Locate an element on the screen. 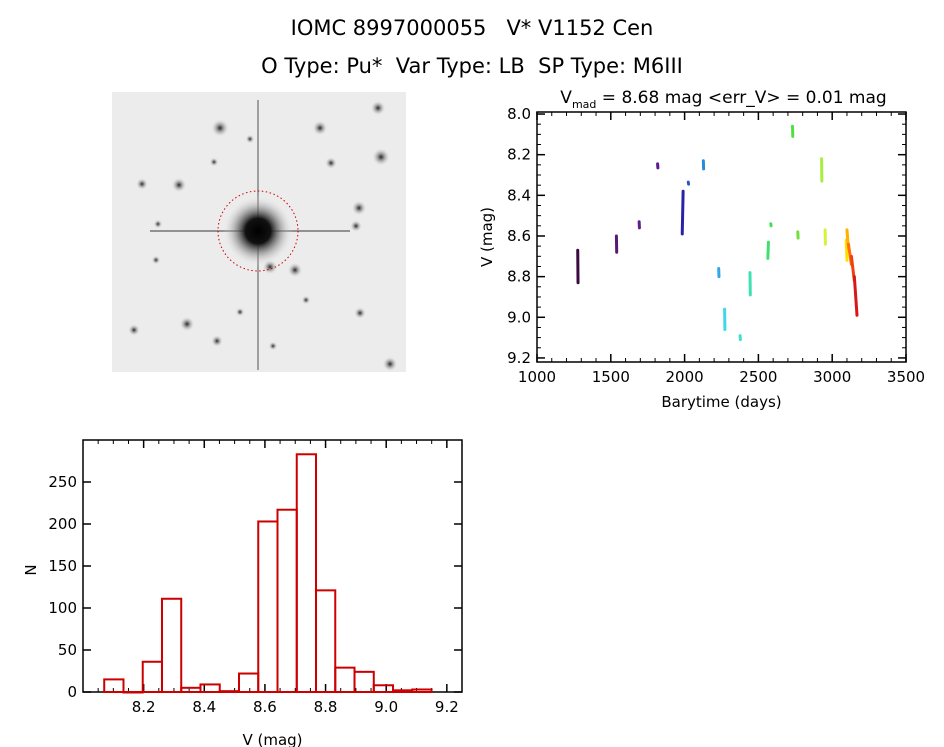 This screenshot has width=944, height=747. y-tick-label: 8.2 is located at coordinates (519, 155).